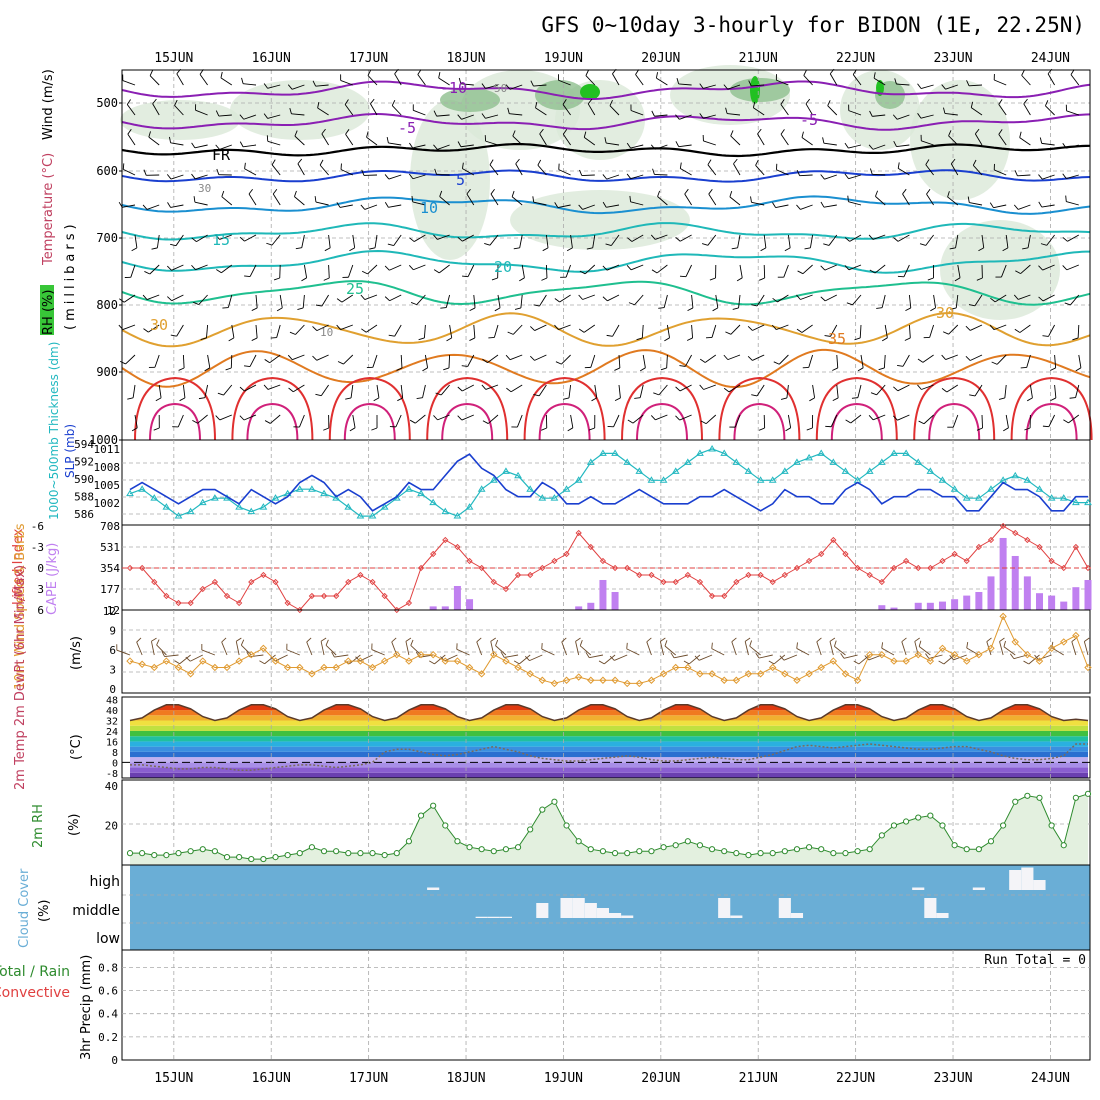 This screenshot has width=1100, height=1100. I want to click on slp-tick-label: 1005, so click(107, 485).